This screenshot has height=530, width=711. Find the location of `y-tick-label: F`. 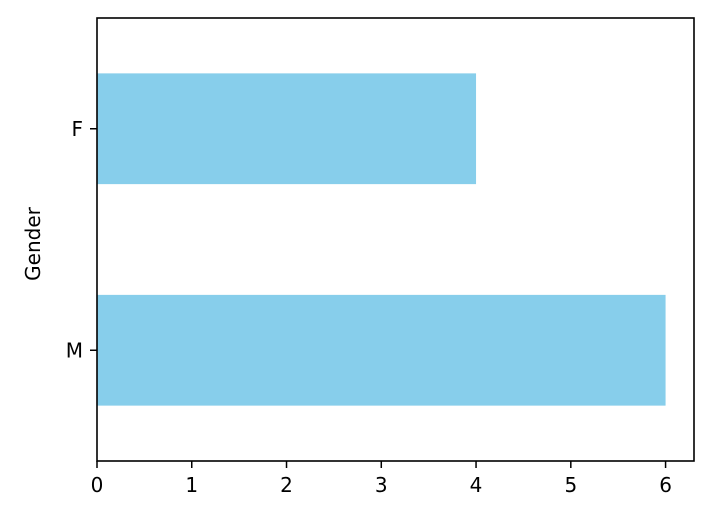

y-tick-label: F is located at coordinates (77, 129).